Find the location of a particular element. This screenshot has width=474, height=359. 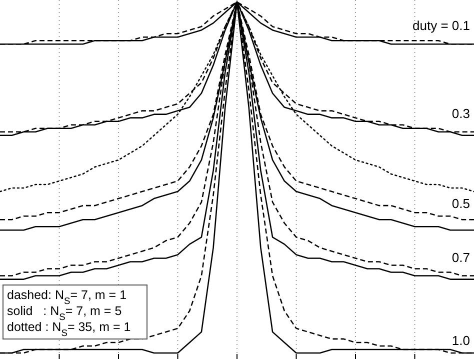

annotation: dotted : N$_{S}$= 35, m = 1 is located at coordinates (69, 329).